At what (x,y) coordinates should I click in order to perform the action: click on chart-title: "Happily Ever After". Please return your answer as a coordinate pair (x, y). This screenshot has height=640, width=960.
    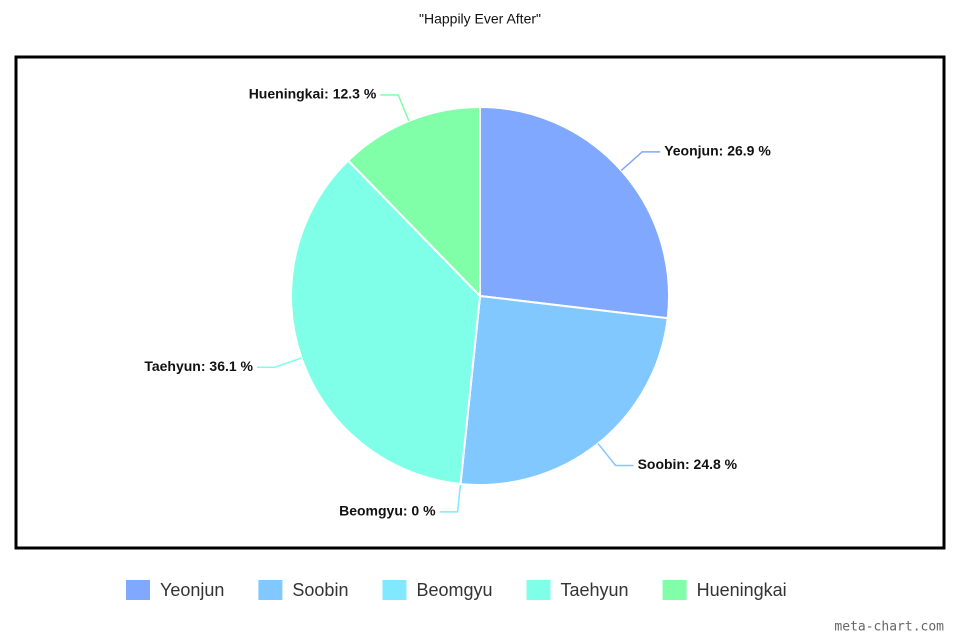
    Looking at the image, I should click on (480, 19).